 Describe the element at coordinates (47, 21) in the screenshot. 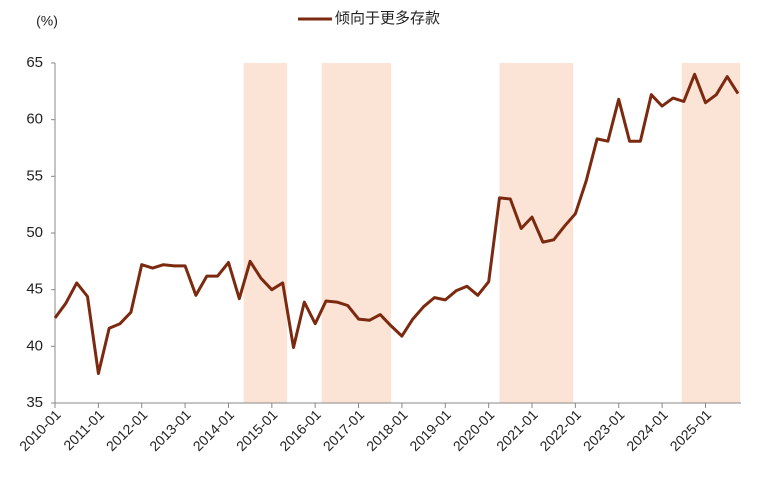

I see `y-axis-label: (%)` at that location.